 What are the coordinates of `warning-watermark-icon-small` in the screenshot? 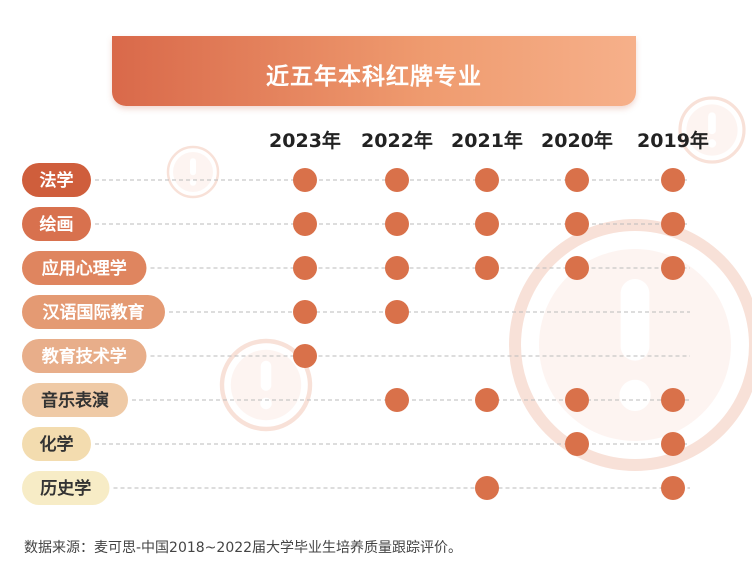 It's located at (266, 385).